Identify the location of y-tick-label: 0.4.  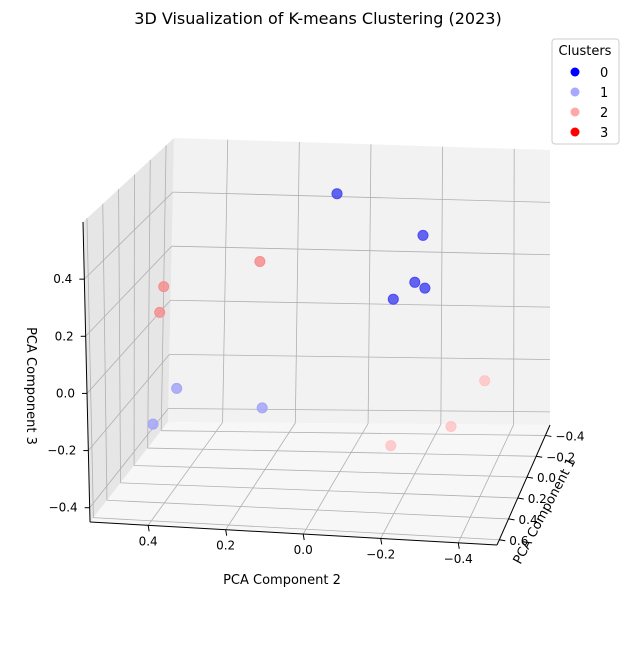
(148, 541).